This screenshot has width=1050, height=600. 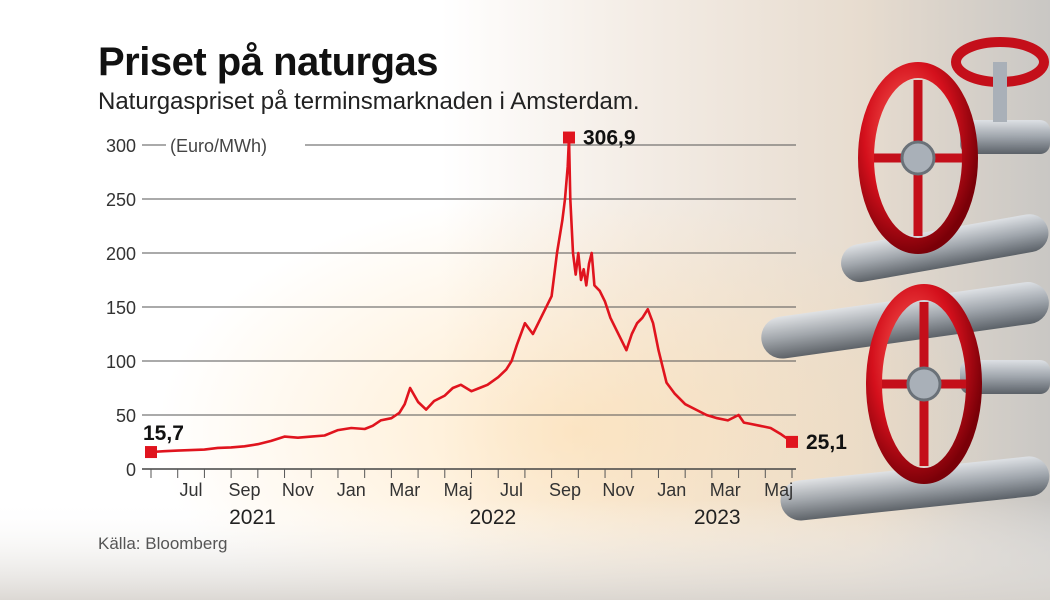 What do you see at coordinates (609, 138) in the screenshot?
I see `annotation-label: 306,9` at bounding box center [609, 138].